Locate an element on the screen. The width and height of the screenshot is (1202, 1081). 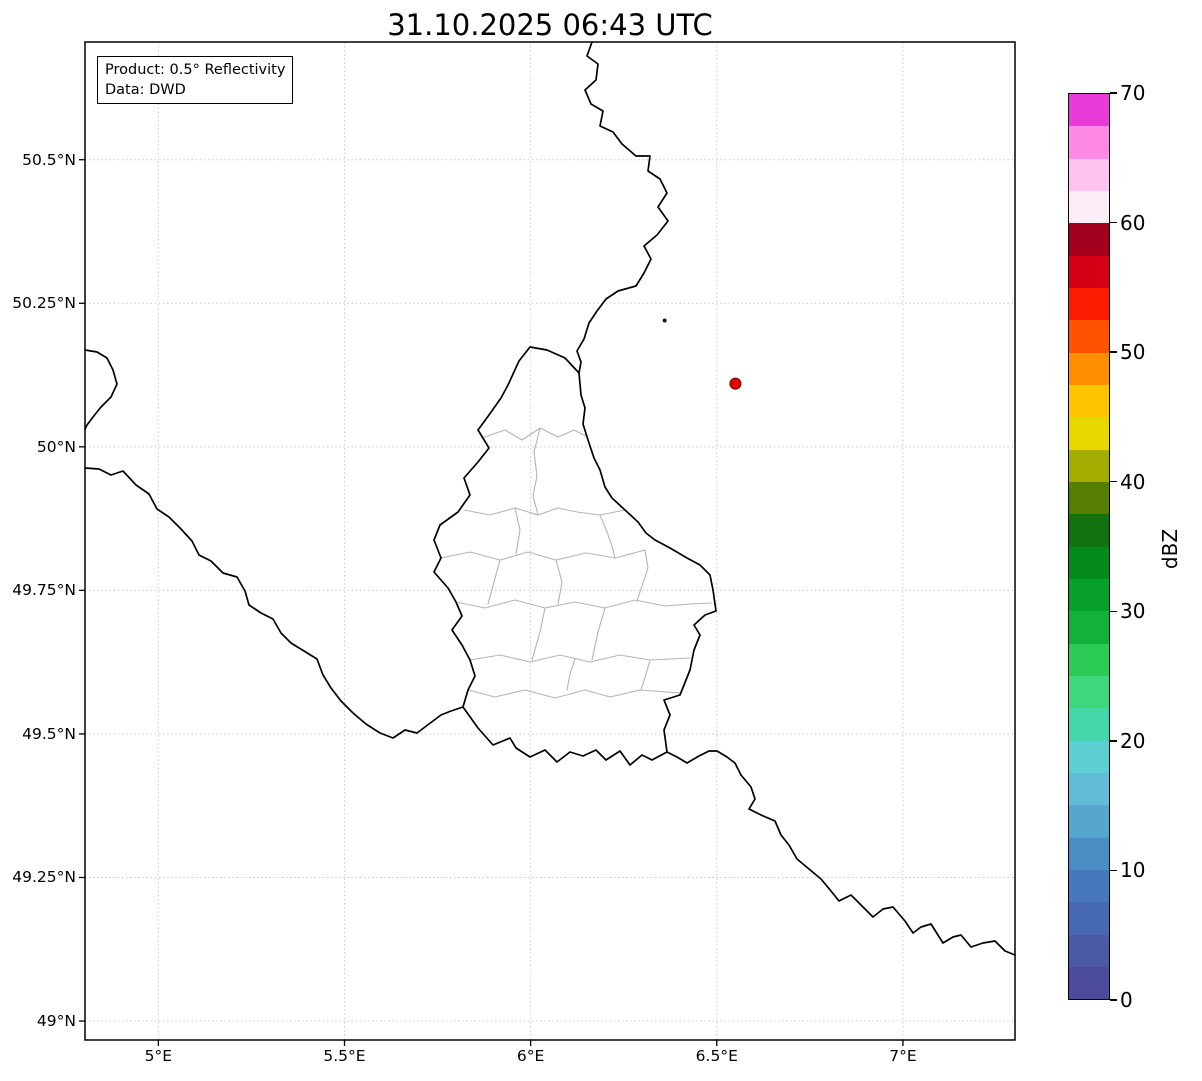
luxembourg-canton-borders is located at coordinates (576, 563).